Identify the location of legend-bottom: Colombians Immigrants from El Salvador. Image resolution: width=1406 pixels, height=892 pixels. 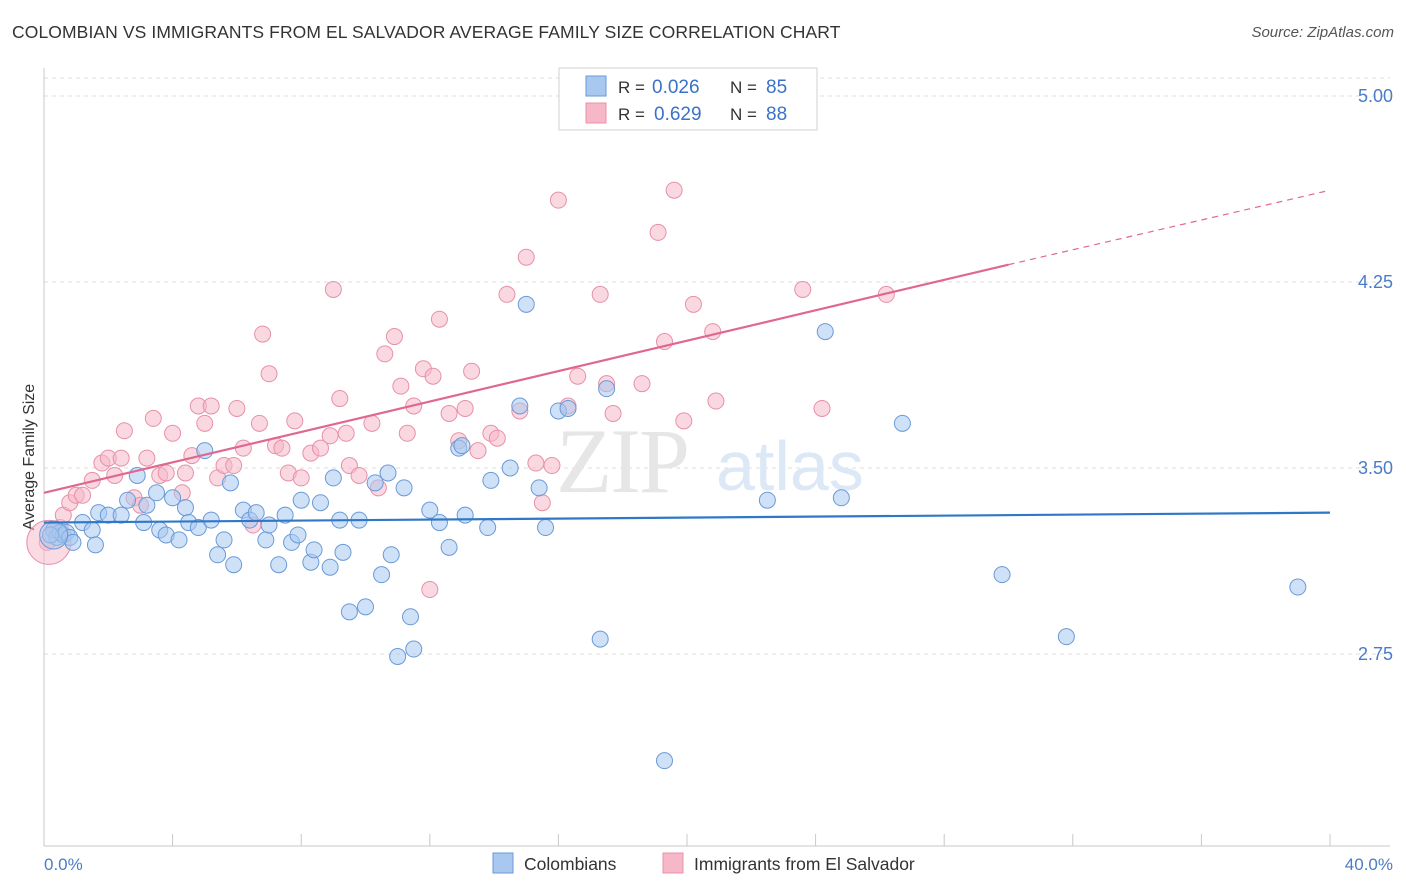
(703, 863).